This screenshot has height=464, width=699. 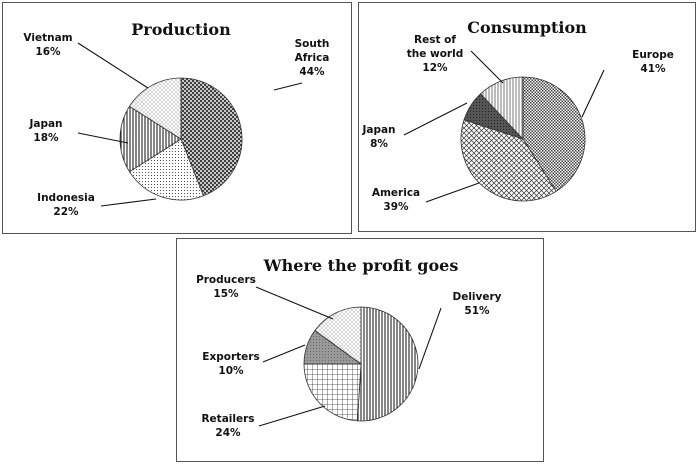 I want to click on slice-percent-label: 51%, so click(x=477, y=311).